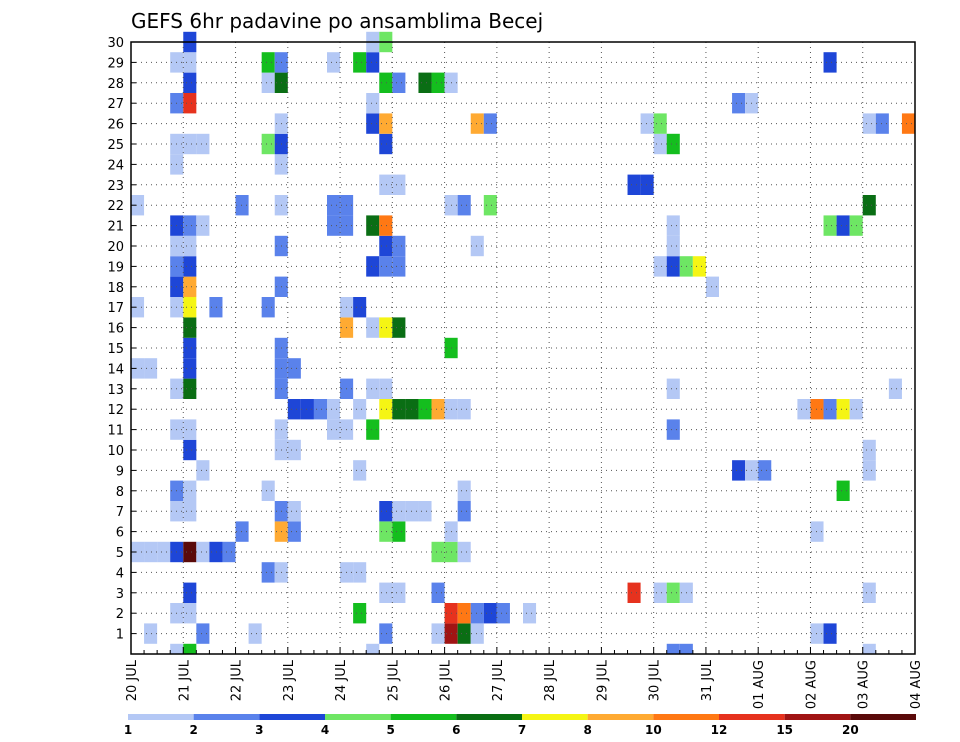  What do you see at coordinates (759, 684) in the screenshot?
I see `x-tick-label: 01 AUG` at bounding box center [759, 684].